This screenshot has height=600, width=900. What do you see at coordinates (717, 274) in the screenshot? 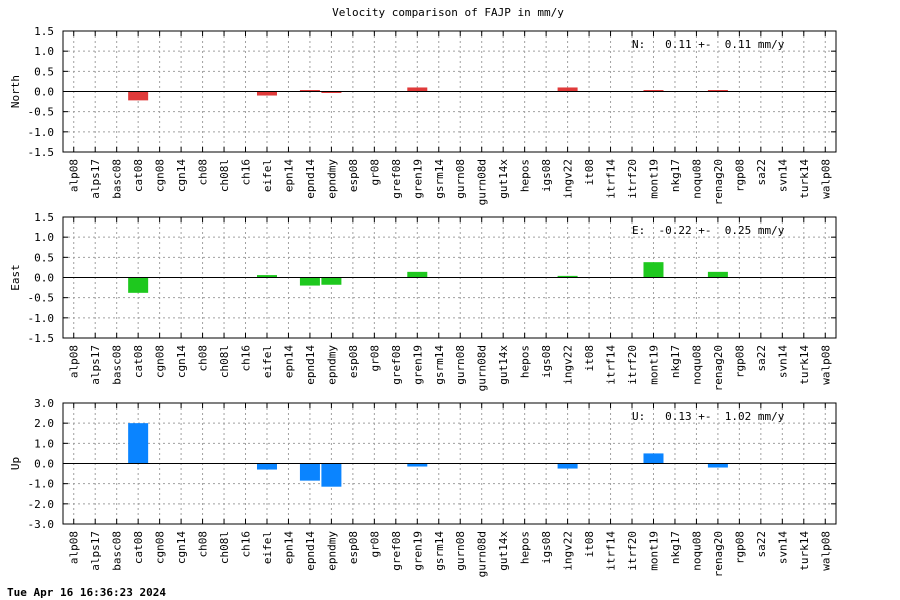
I see `bar-renag20` at bounding box center [717, 274].